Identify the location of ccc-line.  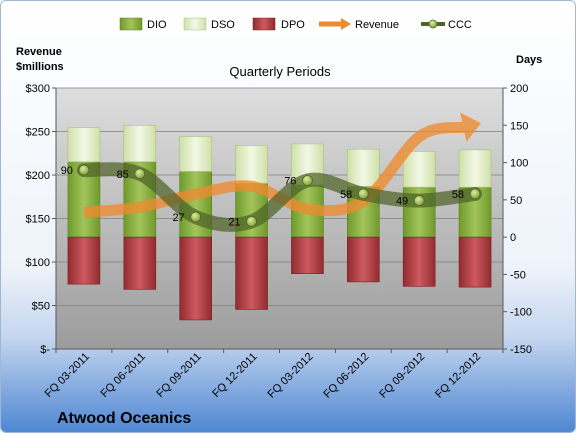
(279, 197).